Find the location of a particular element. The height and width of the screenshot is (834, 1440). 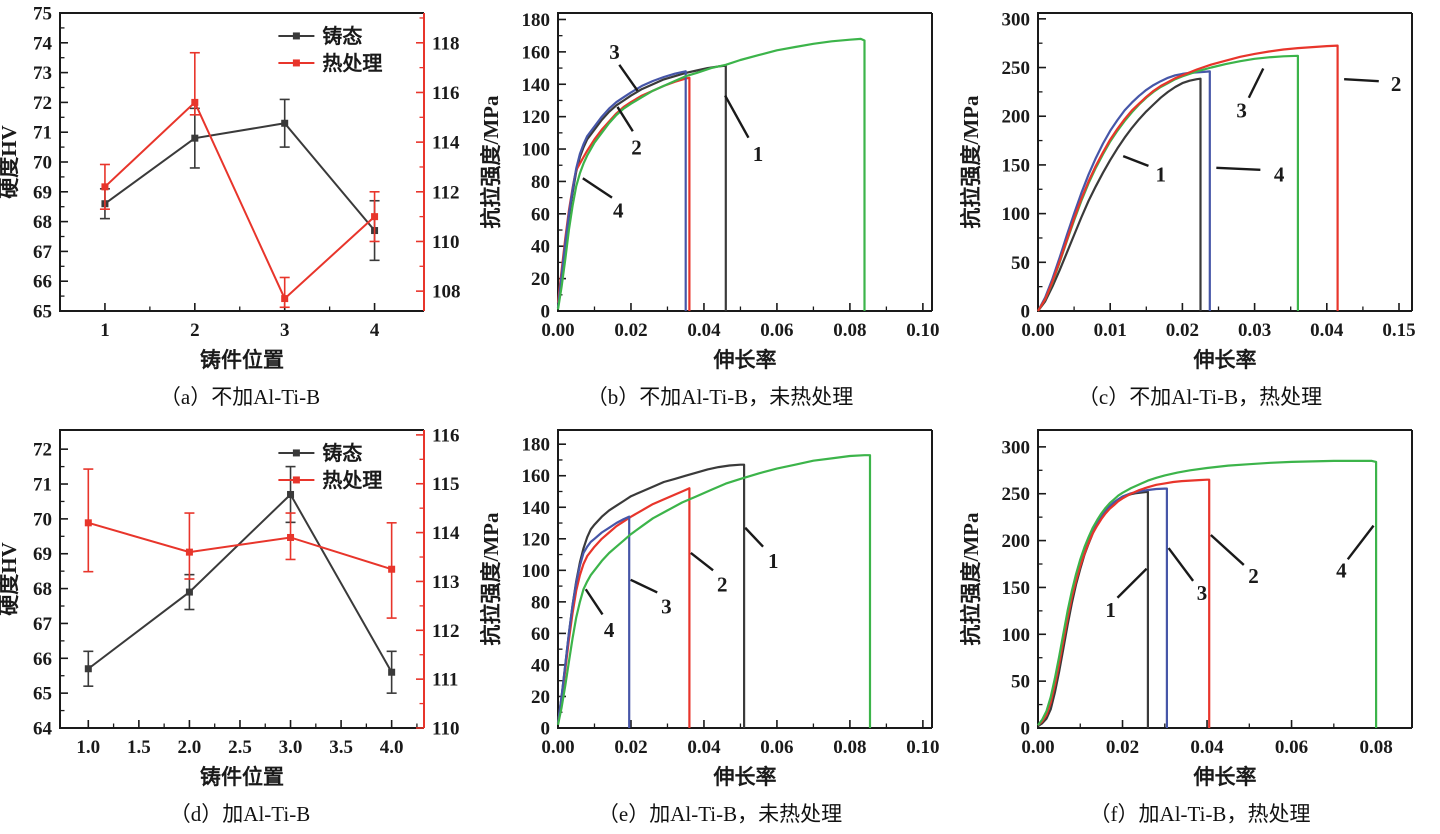

svg-text: 180 is located at coordinates (536, 445).